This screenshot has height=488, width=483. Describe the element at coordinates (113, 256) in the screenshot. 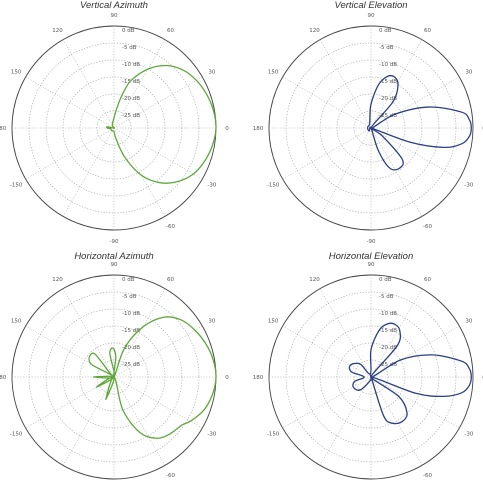

I see `chart-title: Horizontal Azimuth` at that location.